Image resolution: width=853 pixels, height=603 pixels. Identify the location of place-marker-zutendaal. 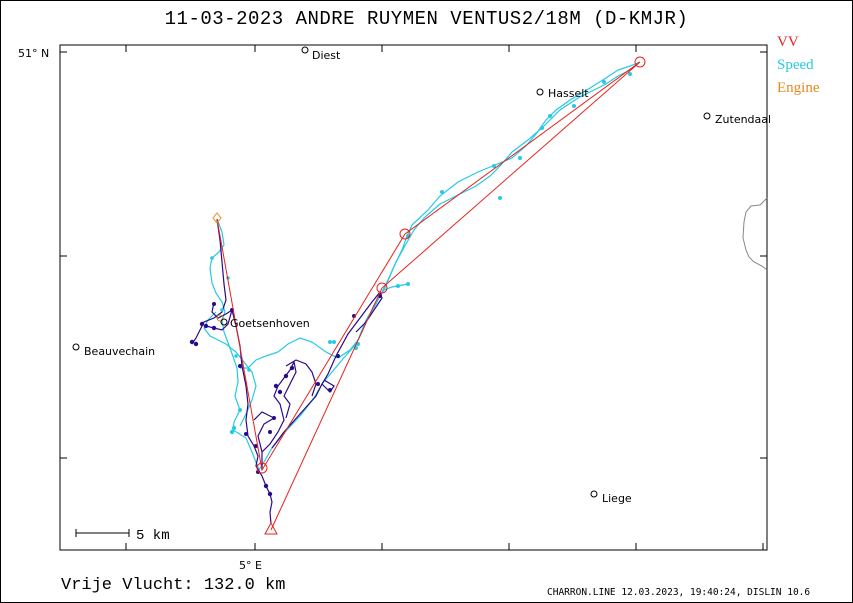
(707, 116).